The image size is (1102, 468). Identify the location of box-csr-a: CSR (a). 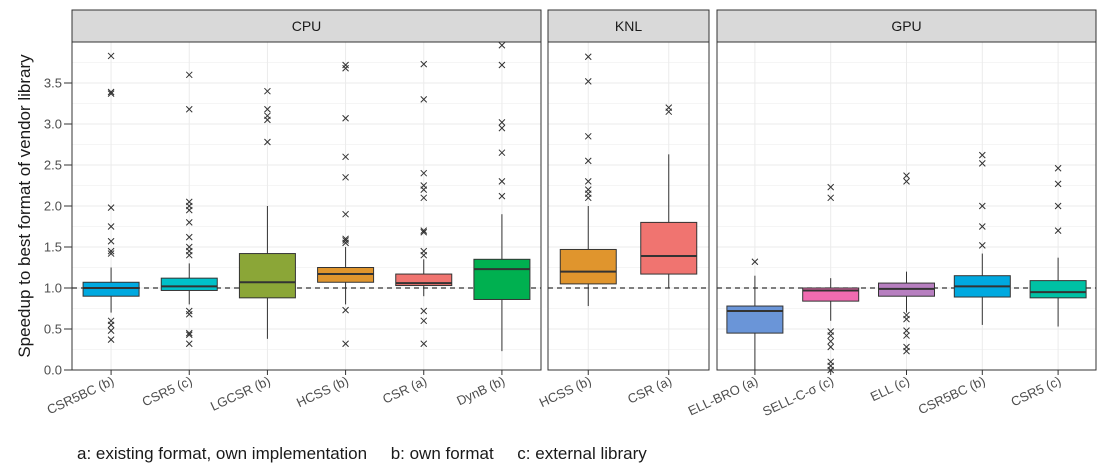
(661, 255).